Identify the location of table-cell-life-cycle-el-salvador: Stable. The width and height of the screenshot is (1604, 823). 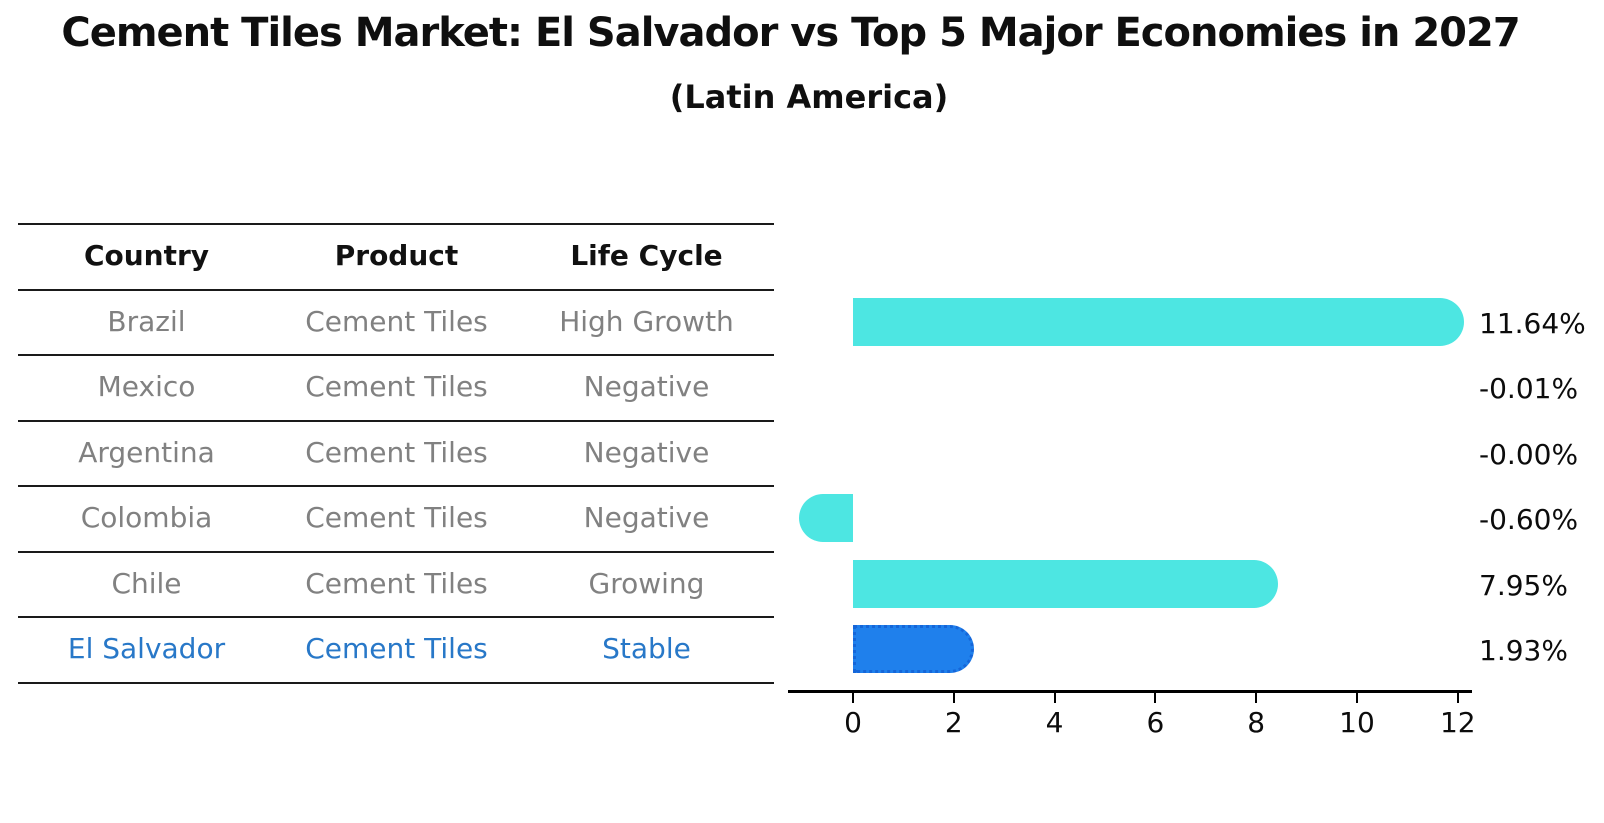
(646, 648).